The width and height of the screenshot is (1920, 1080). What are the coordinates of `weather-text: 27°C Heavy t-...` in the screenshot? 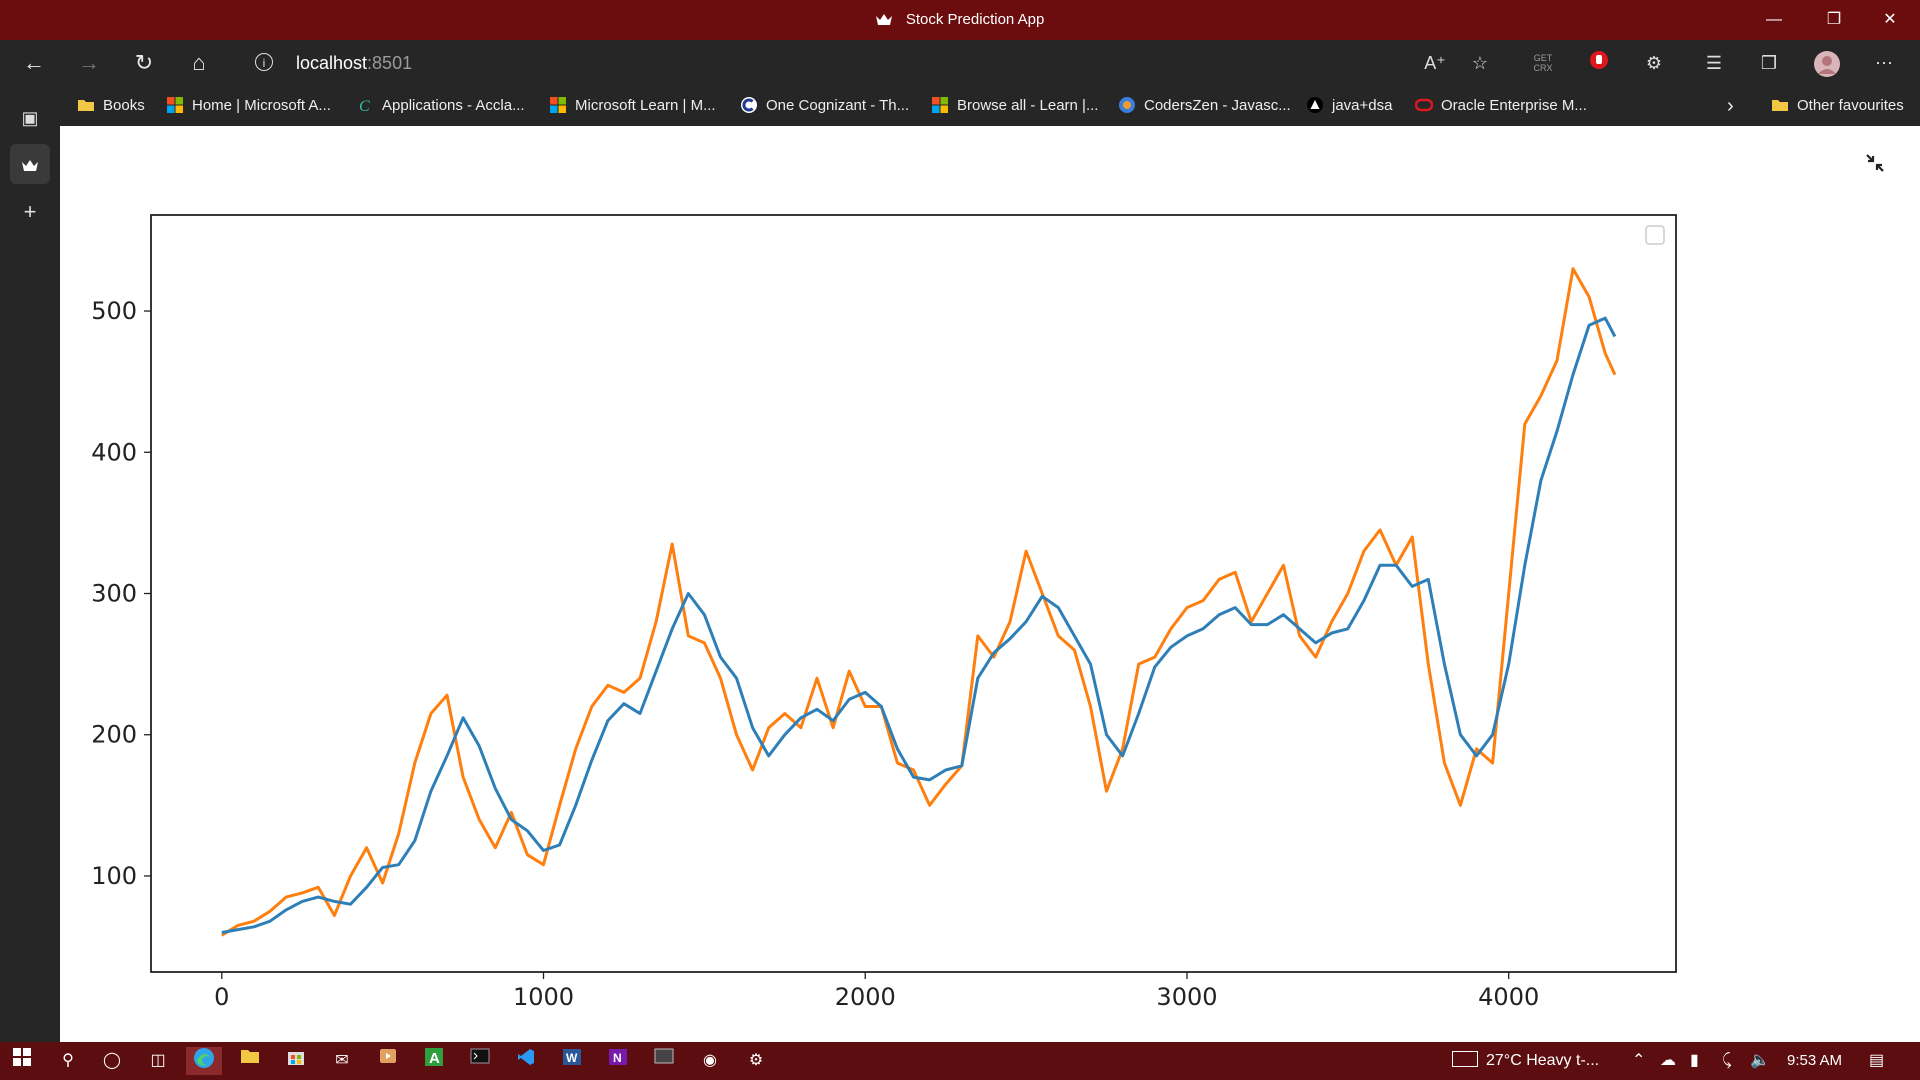 It's located at (1543, 1060).